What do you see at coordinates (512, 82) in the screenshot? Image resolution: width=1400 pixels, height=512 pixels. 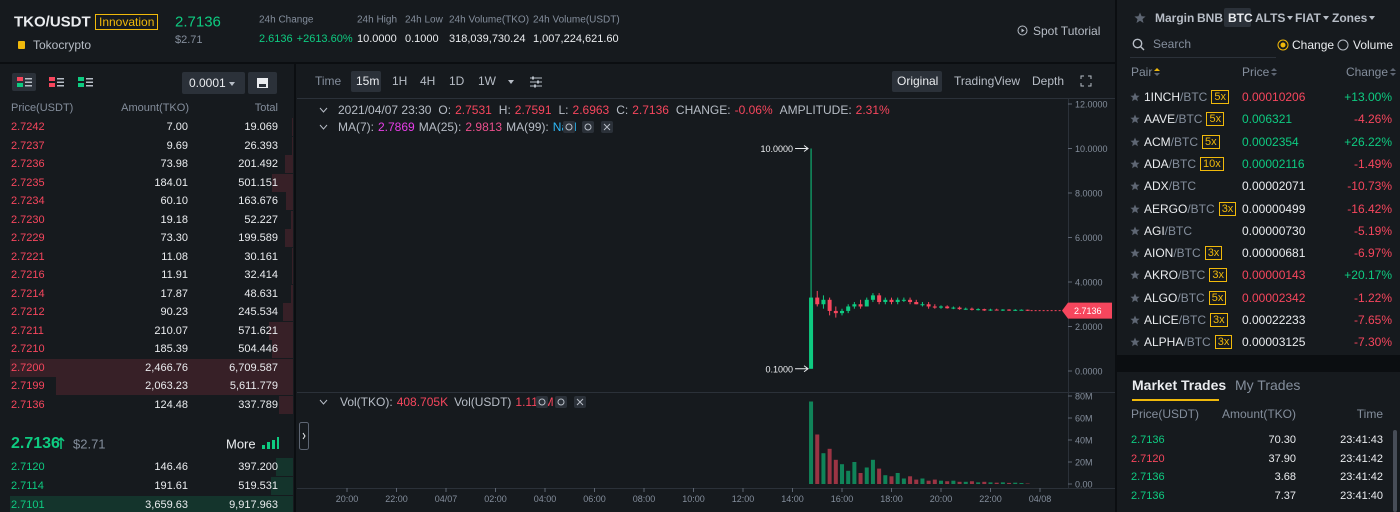 I see `interval-more` at bounding box center [512, 82].